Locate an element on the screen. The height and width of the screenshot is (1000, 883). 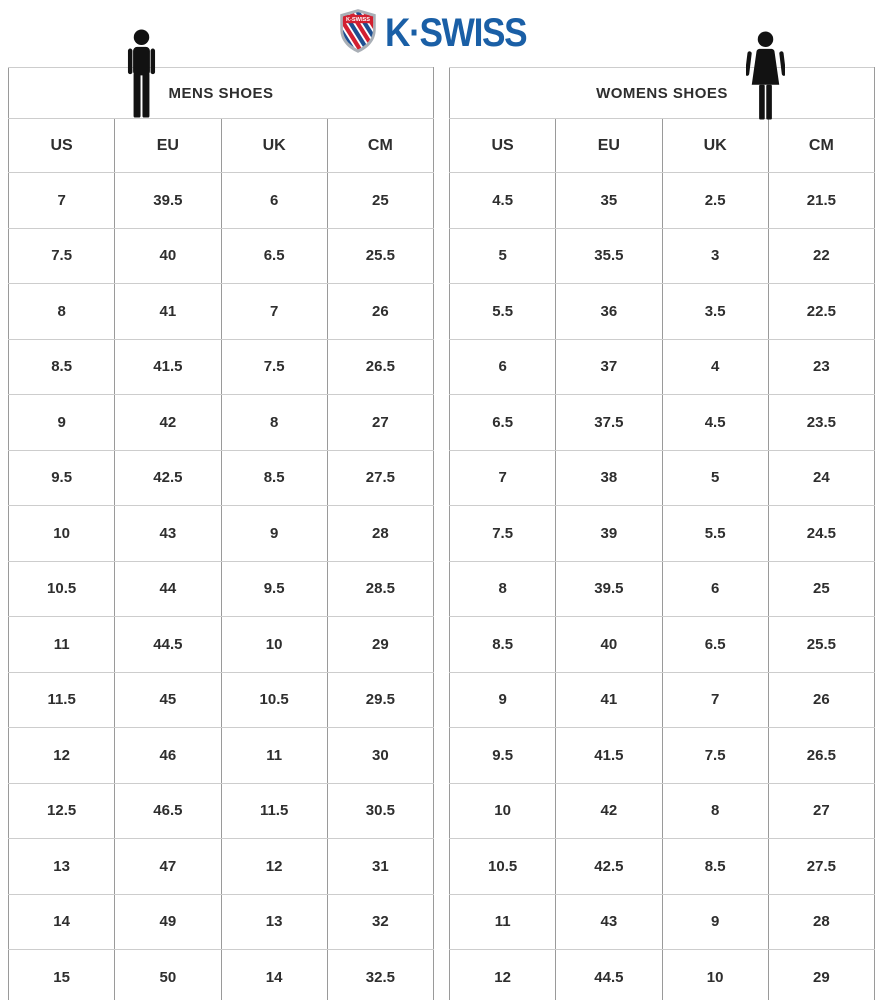
size-cell: 5 is located at coordinates (715, 477).